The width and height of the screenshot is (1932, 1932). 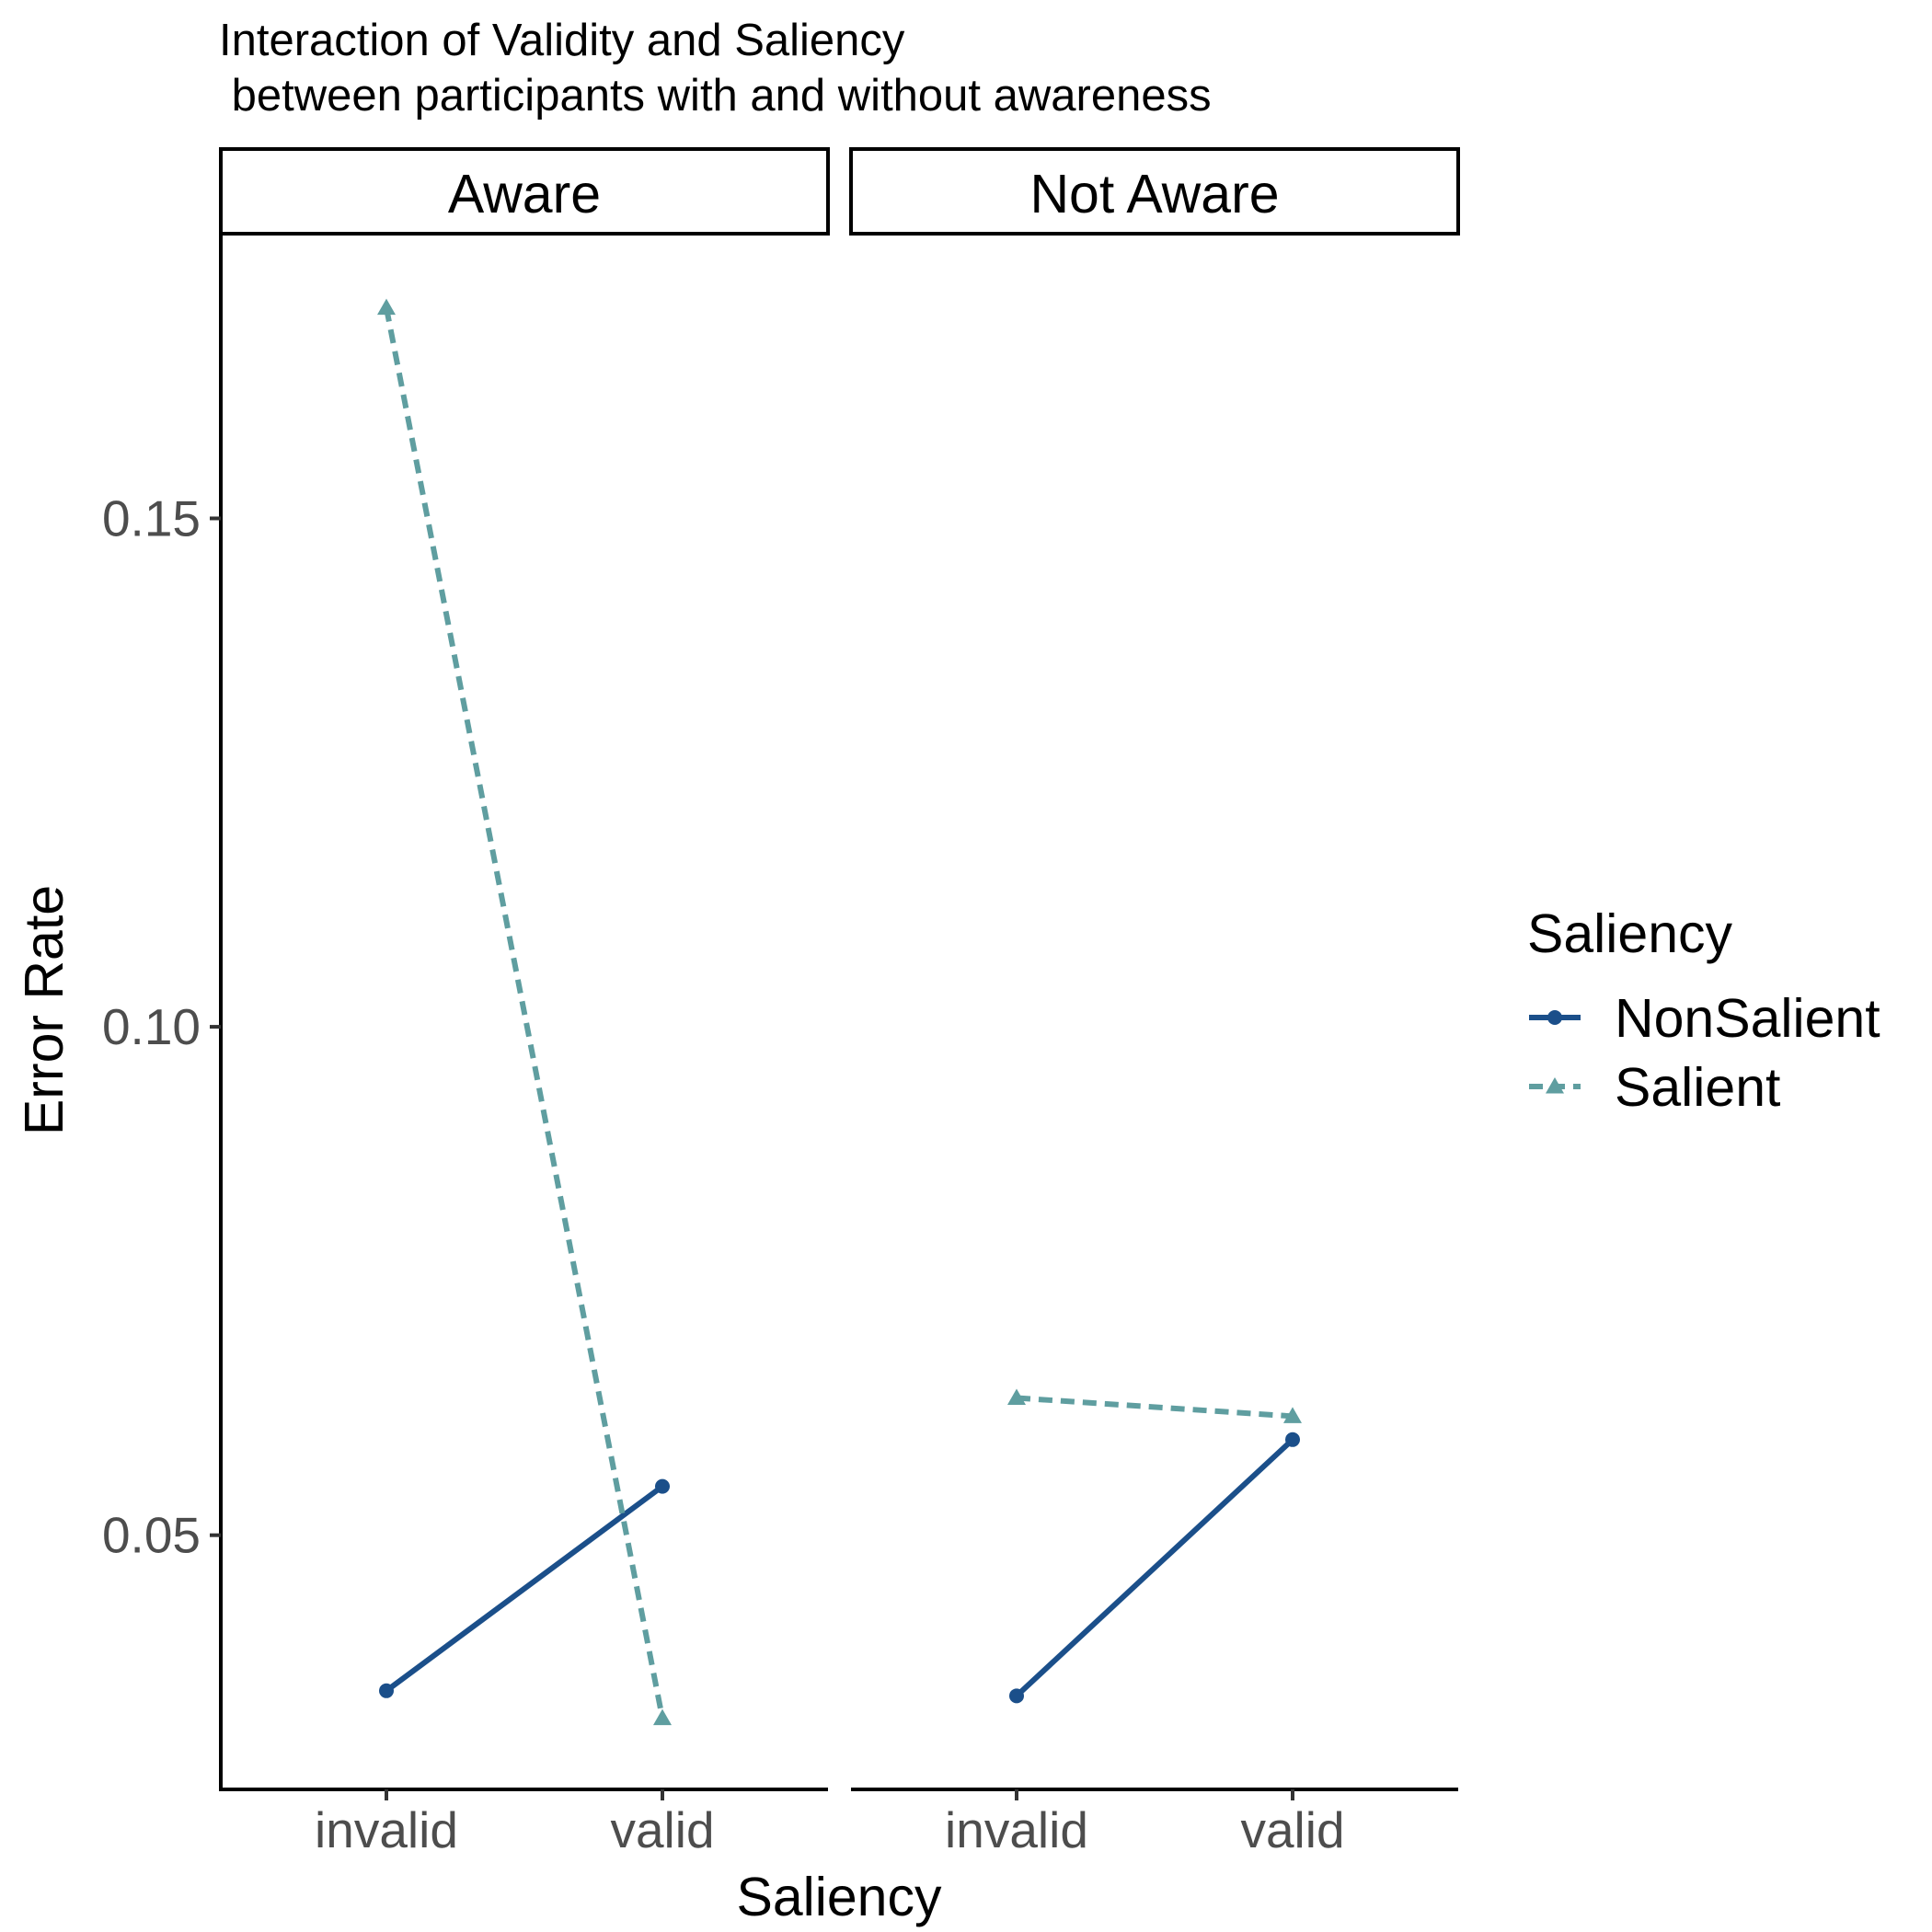 What do you see at coordinates (1747, 1018) in the screenshot?
I see `legend-label: NonSalient` at bounding box center [1747, 1018].